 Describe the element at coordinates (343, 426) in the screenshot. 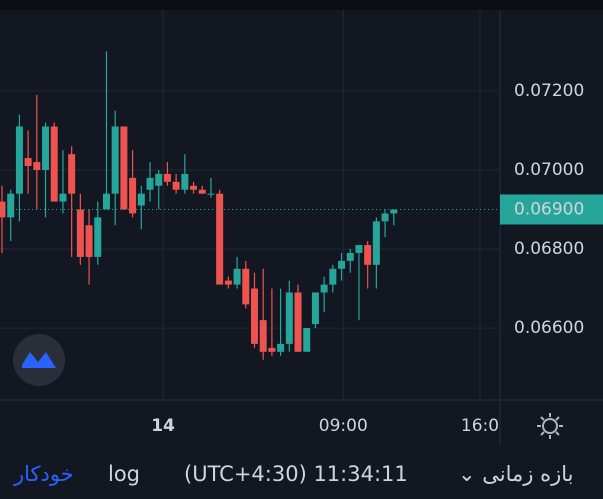

I see `x-tick-label: 09:00` at that location.